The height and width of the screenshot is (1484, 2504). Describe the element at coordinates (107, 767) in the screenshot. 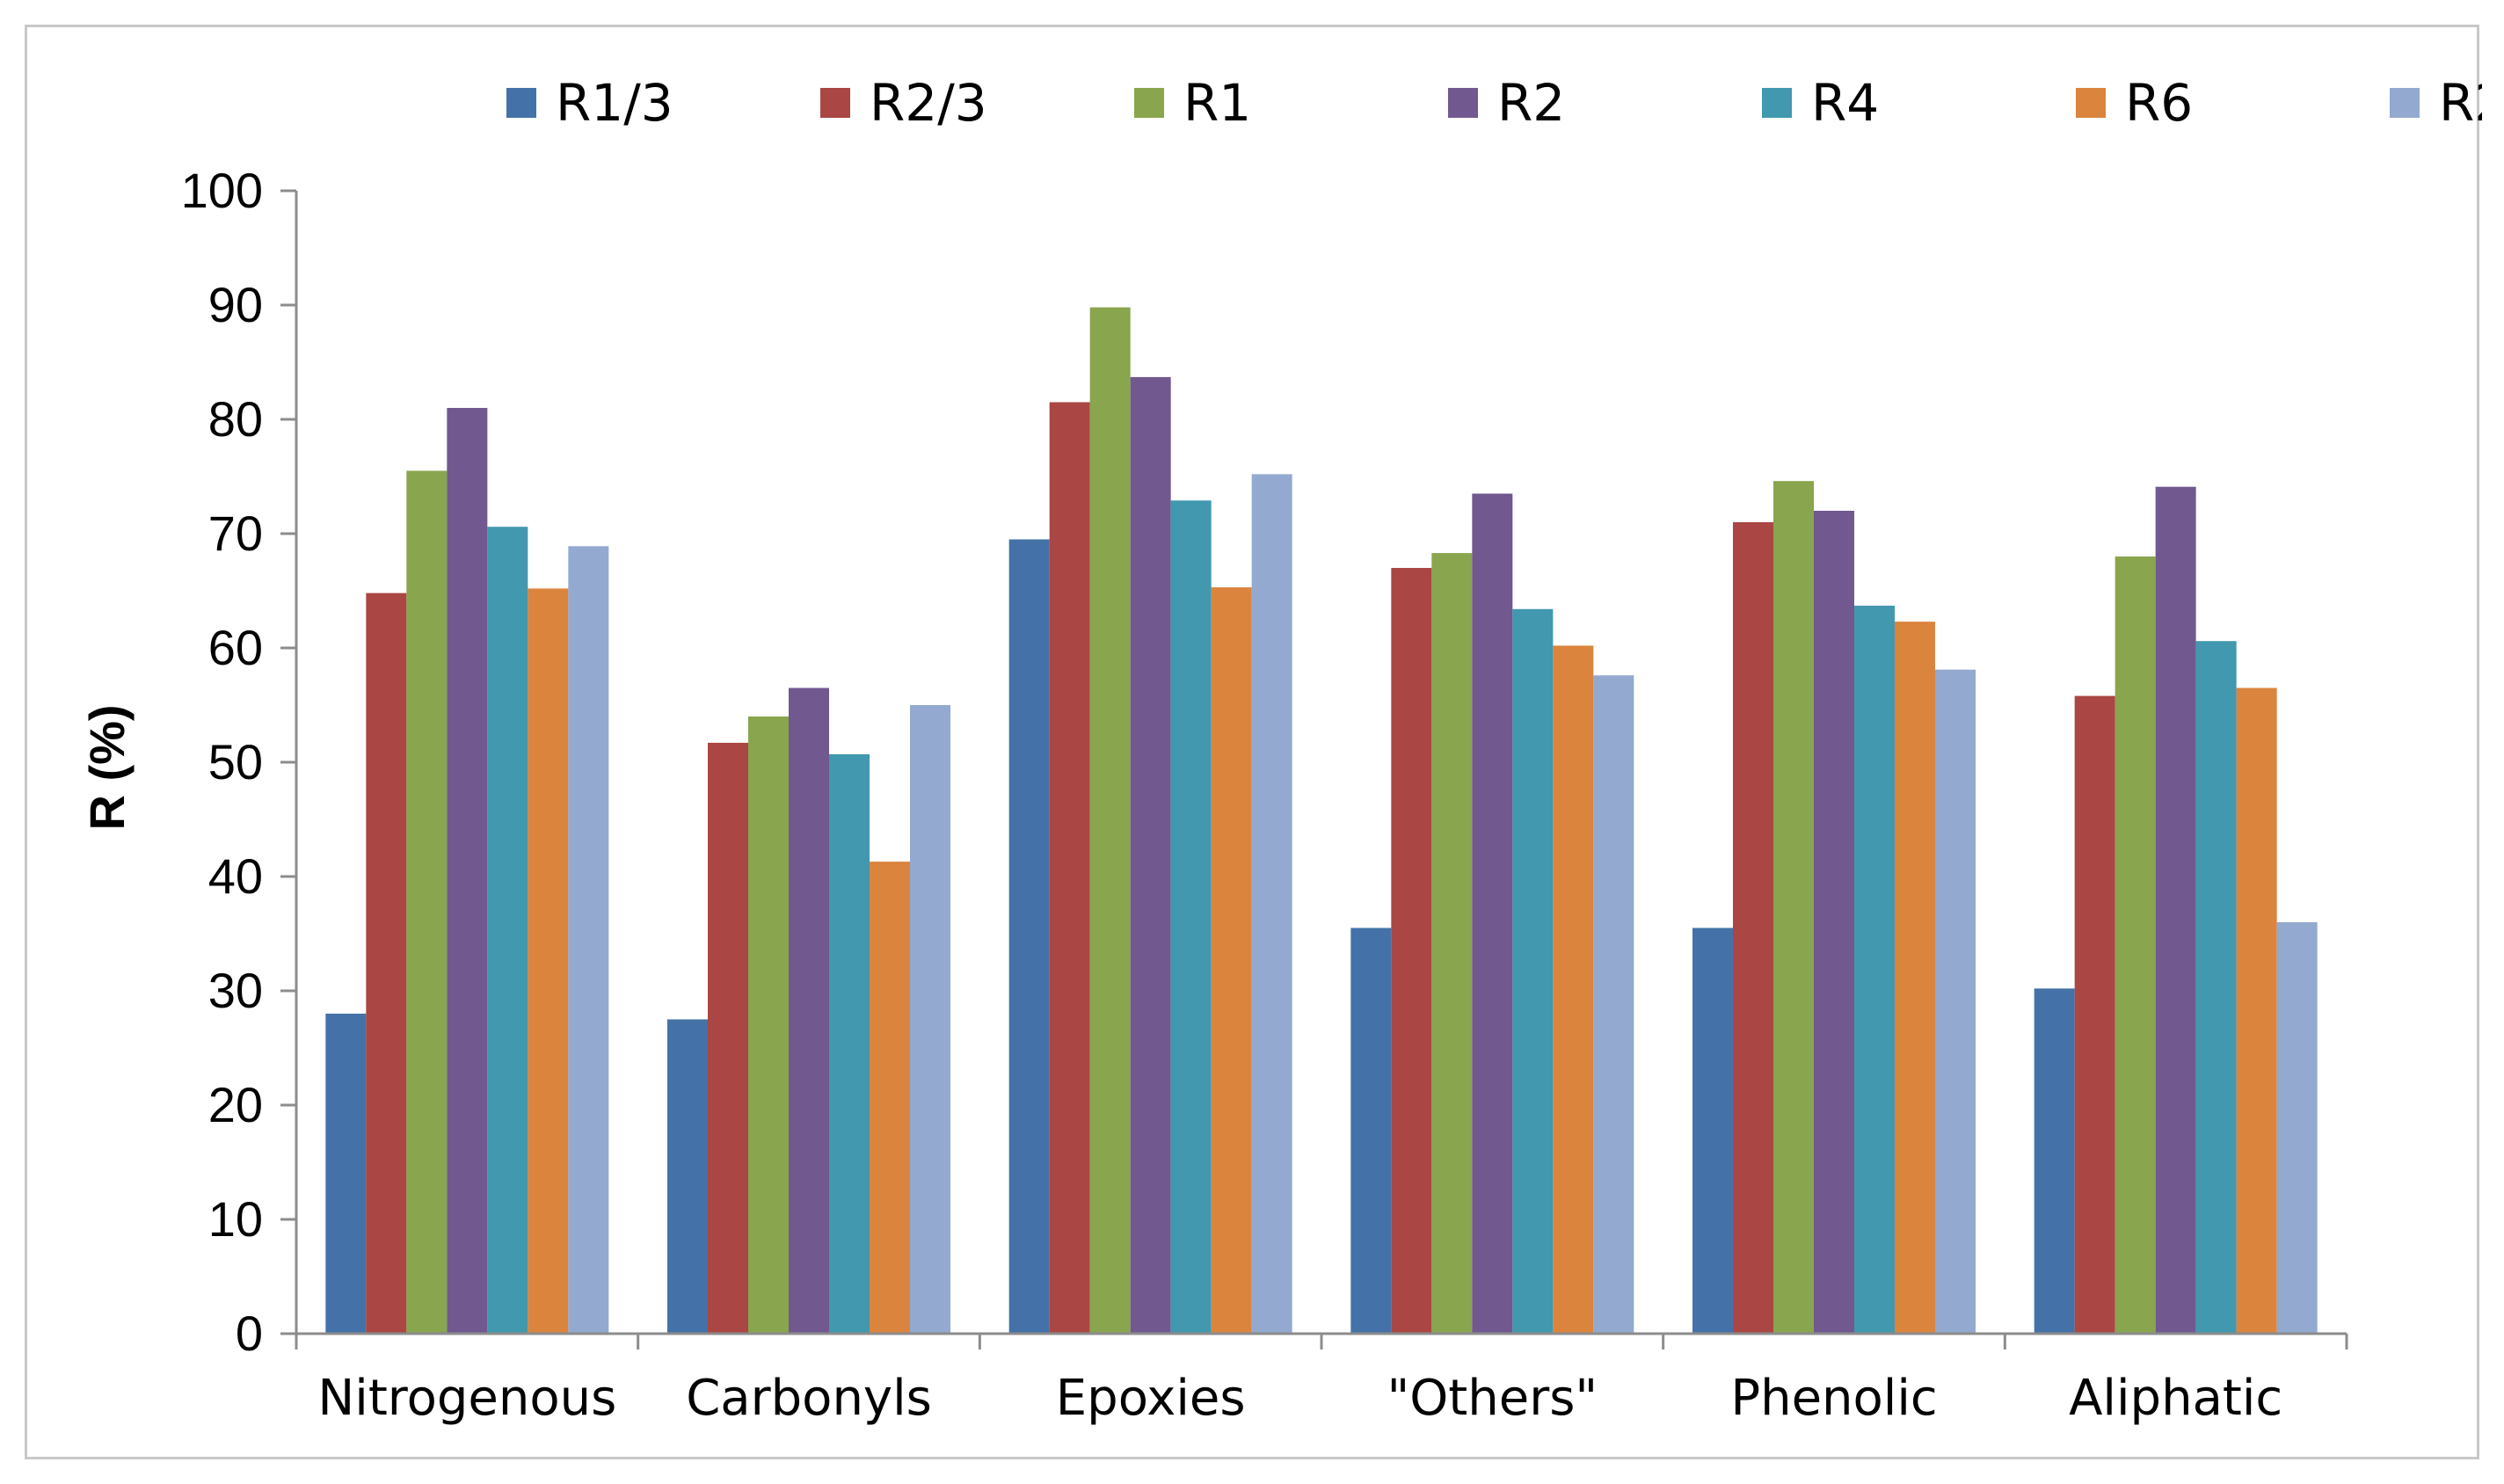

I see `y-axis-title: R (%)` at that location.